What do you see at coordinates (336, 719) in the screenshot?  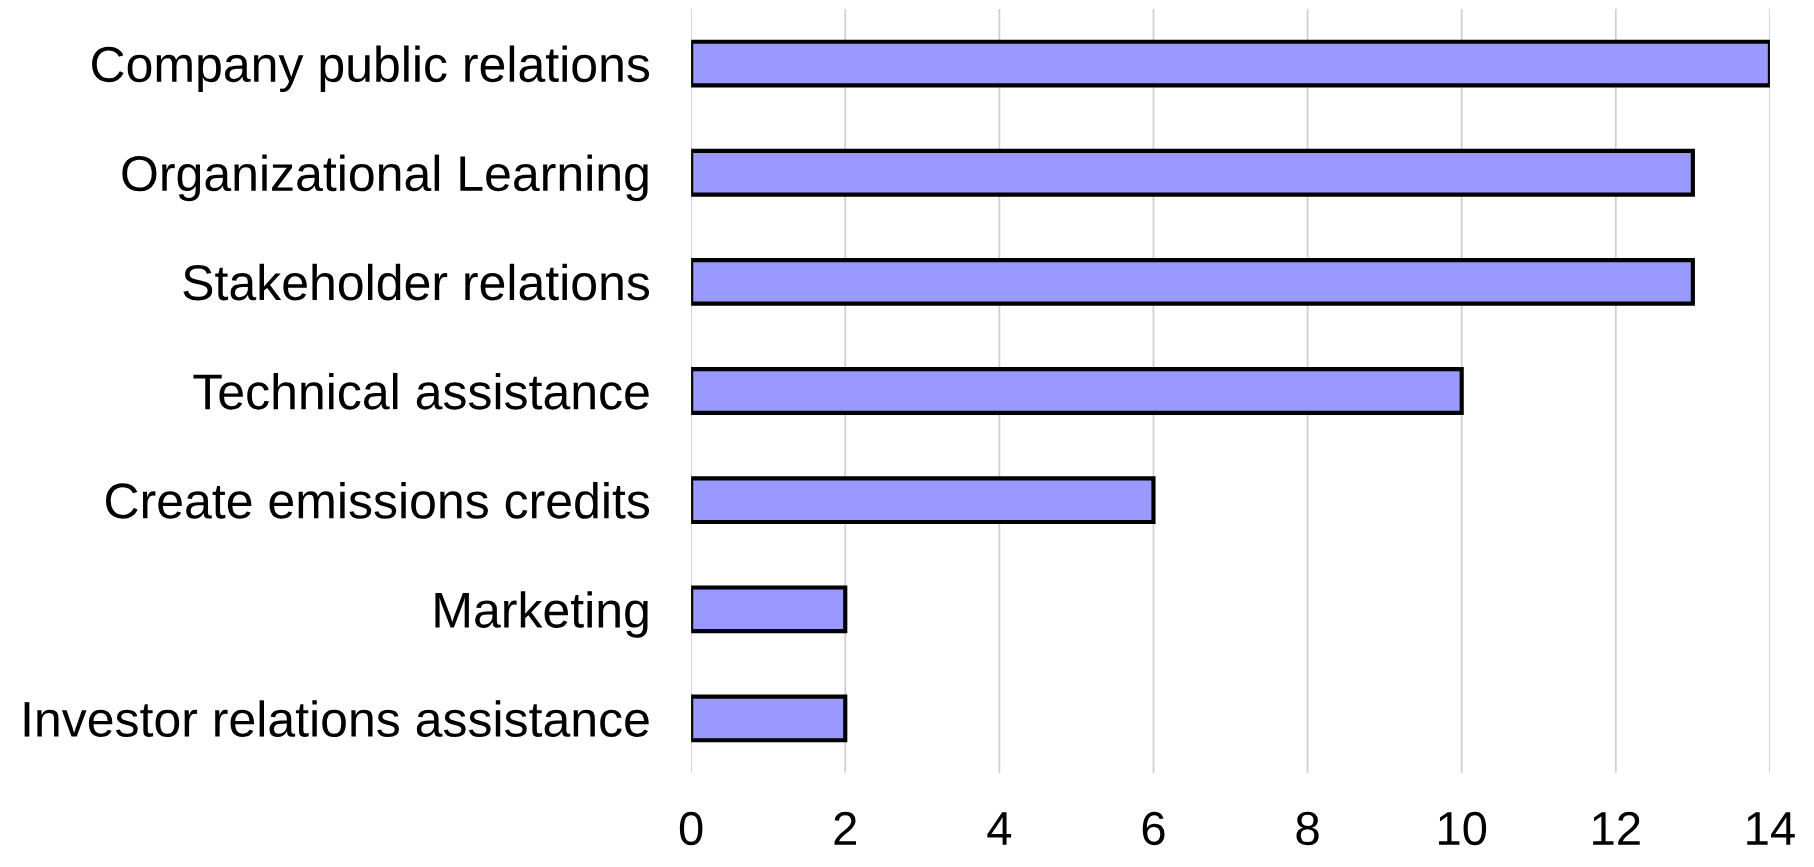 I see `y-tick-label: Investor relations assistance` at bounding box center [336, 719].